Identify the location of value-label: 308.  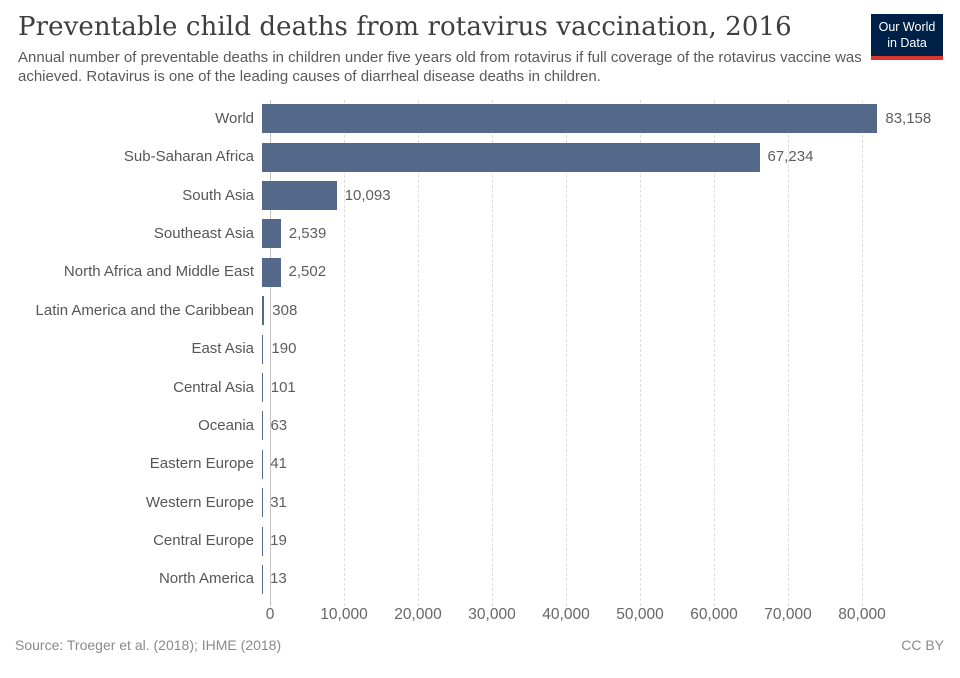
(285, 310).